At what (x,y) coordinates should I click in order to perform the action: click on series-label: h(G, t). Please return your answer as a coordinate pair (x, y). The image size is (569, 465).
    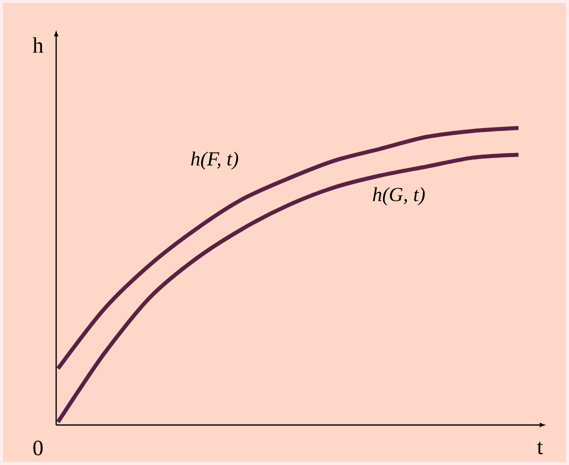
    Looking at the image, I should click on (398, 196).